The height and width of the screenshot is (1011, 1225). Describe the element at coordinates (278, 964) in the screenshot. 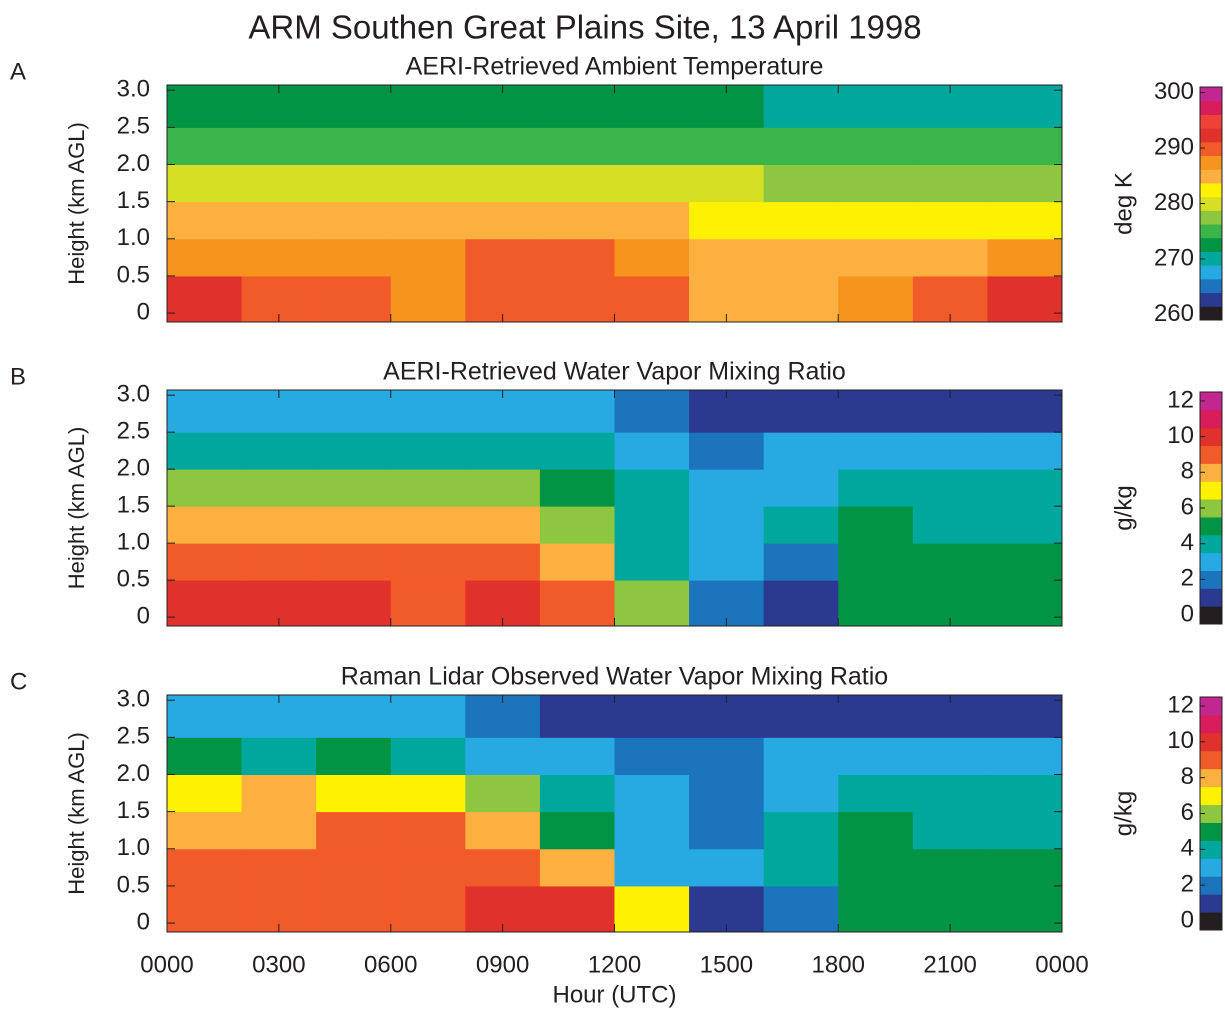

I see `x-tick-label: 0300` at that location.